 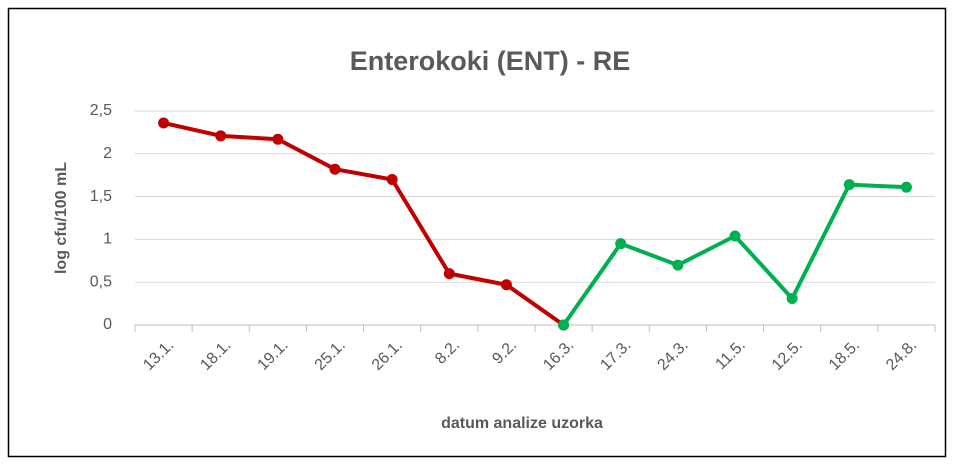 What do you see at coordinates (107, 239) in the screenshot?
I see `y-tick-label: 1` at bounding box center [107, 239].